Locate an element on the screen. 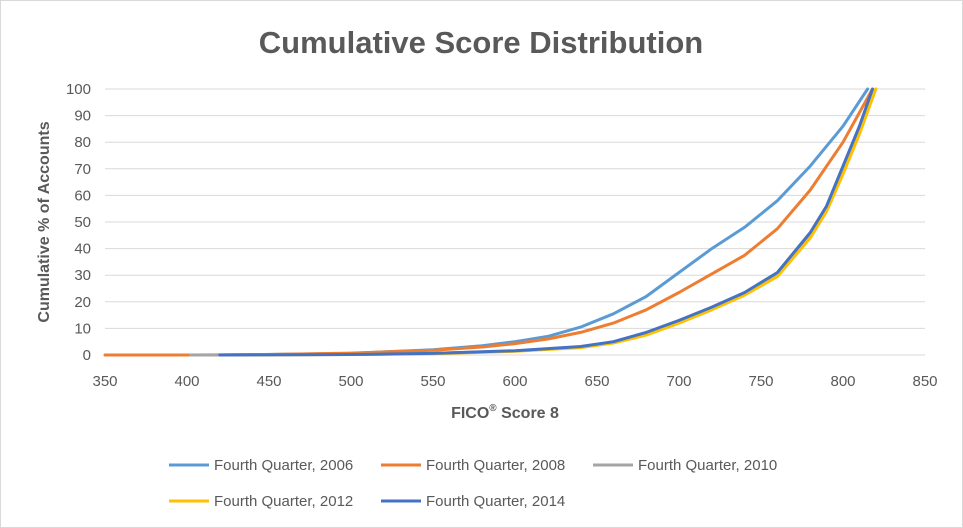 Image resolution: width=963 pixels, height=528 pixels. chart-title: Cumulative Score Distribution is located at coordinates (481, 42).